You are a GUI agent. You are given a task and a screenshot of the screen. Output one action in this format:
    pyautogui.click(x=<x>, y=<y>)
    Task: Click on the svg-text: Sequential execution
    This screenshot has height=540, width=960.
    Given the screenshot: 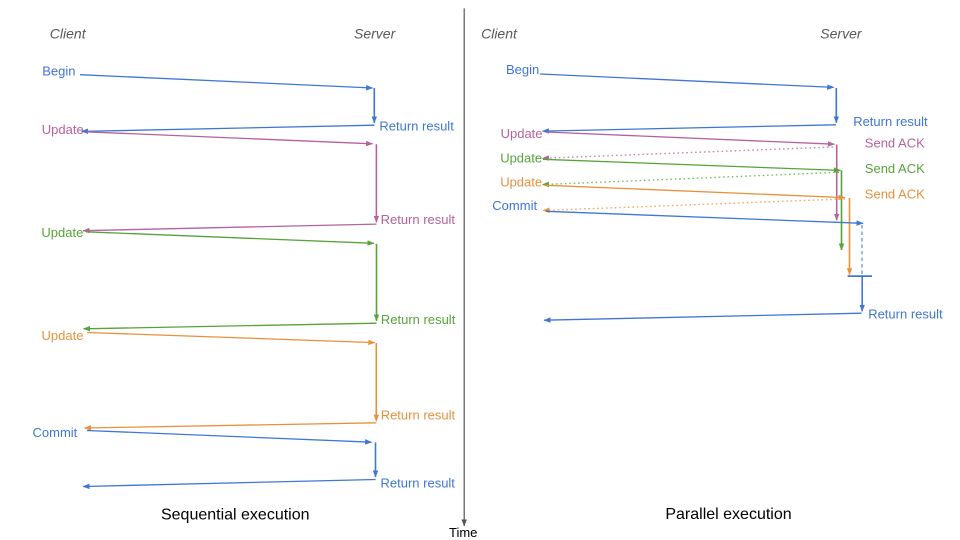 What is the action you would take?
    pyautogui.click(x=235, y=515)
    